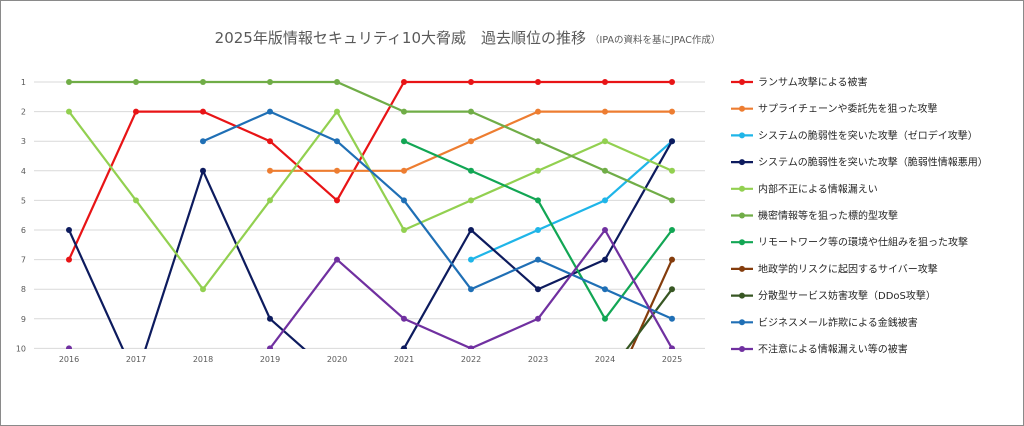 The height and width of the screenshot is (426, 1024). What do you see at coordinates (848, 108) in the screenshot?
I see `legend-label: サプライチェーンや委託先を狙った攻撃` at bounding box center [848, 108].